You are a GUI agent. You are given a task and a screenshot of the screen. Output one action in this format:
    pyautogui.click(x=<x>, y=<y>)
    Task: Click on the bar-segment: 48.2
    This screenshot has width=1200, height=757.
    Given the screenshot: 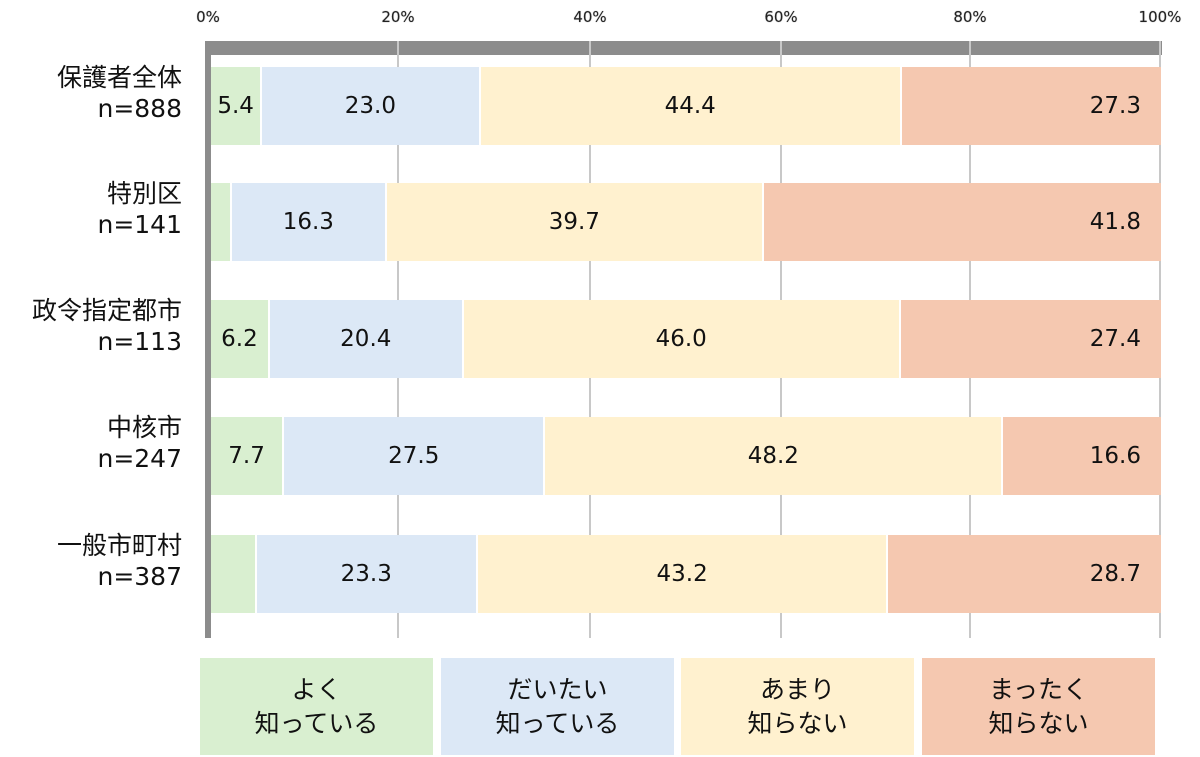 What is the action you would take?
    pyautogui.click(x=774, y=456)
    